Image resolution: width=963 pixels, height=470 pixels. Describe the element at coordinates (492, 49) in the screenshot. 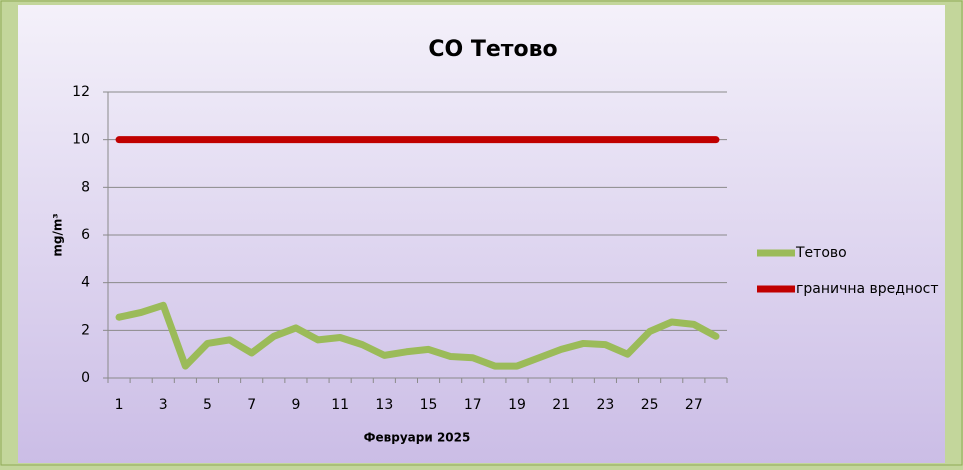

I see `chart-title: CO Тетово` at that location.